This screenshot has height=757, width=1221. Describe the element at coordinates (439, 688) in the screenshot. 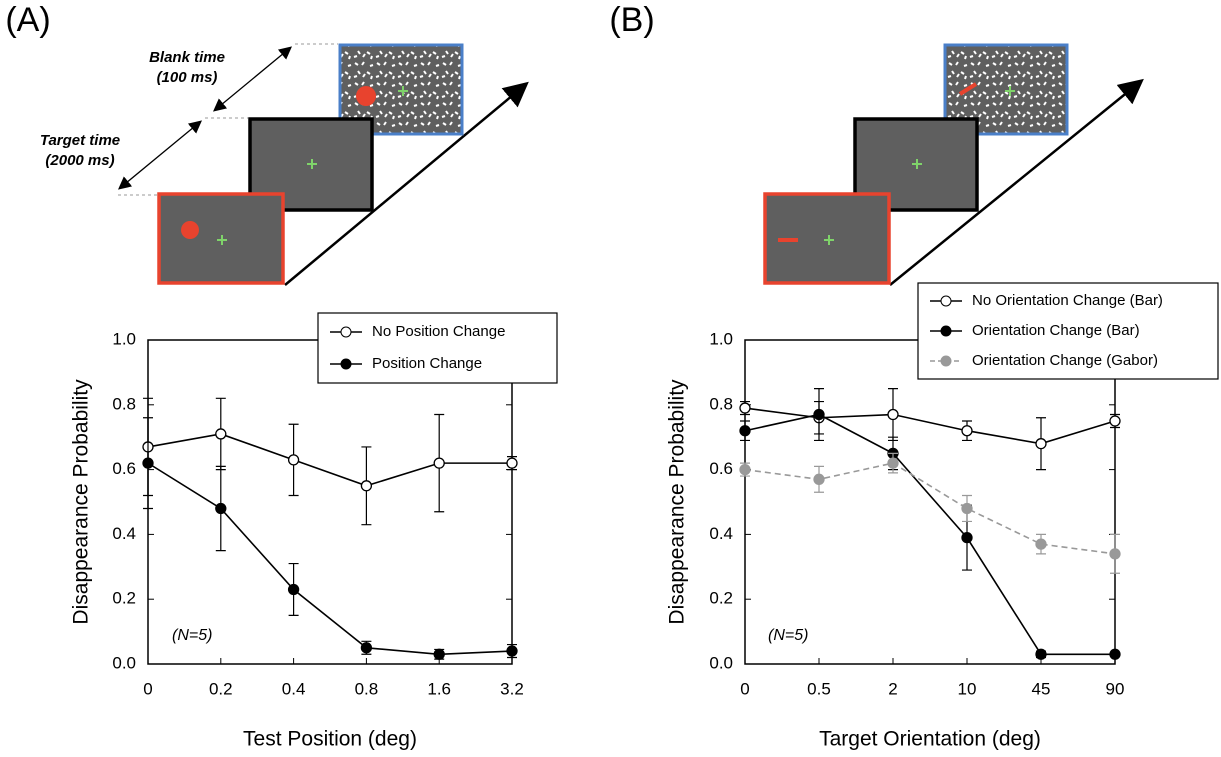

I see `x-tick-label: 1.6` at that location.